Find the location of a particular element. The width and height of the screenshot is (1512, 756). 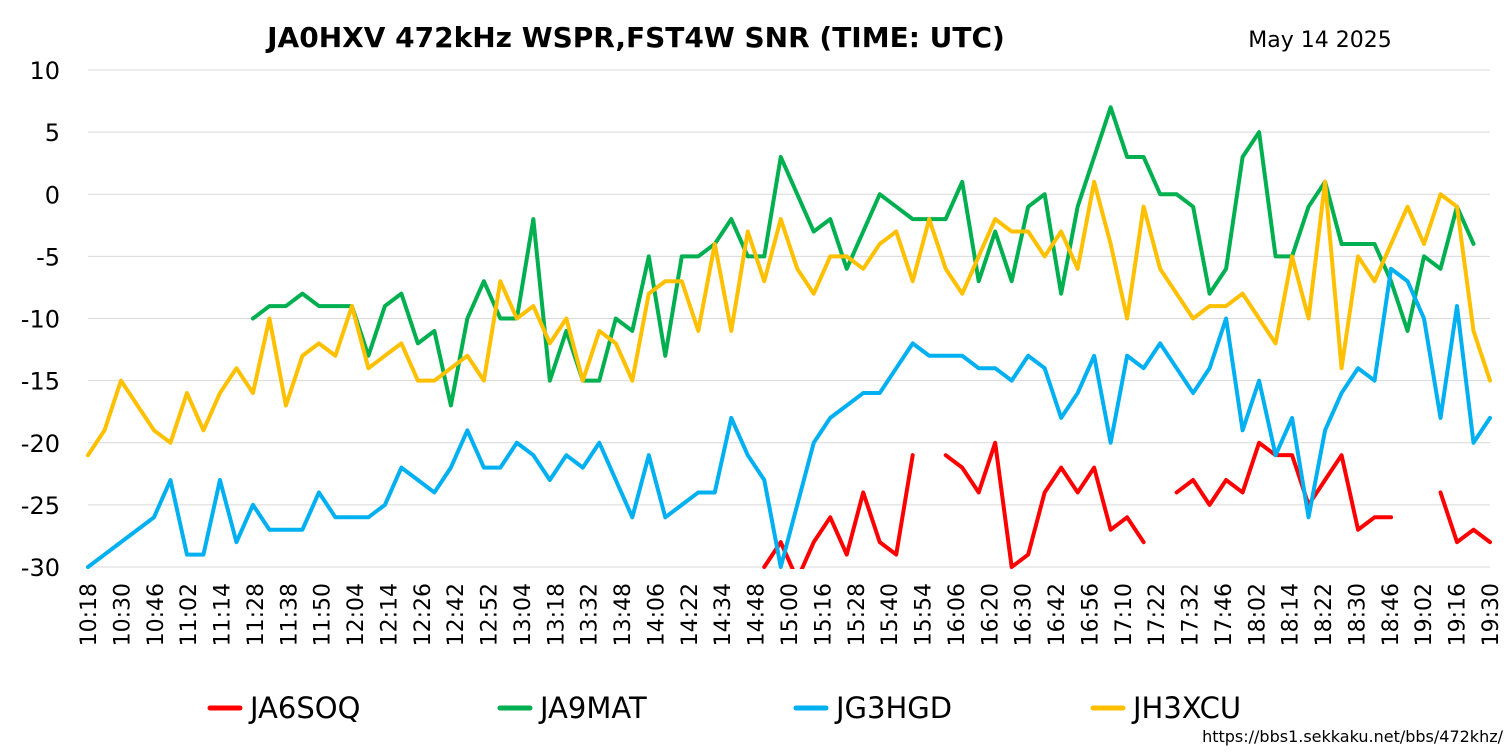

x-tick-label: 10:46 is located at coordinates (156, 614).